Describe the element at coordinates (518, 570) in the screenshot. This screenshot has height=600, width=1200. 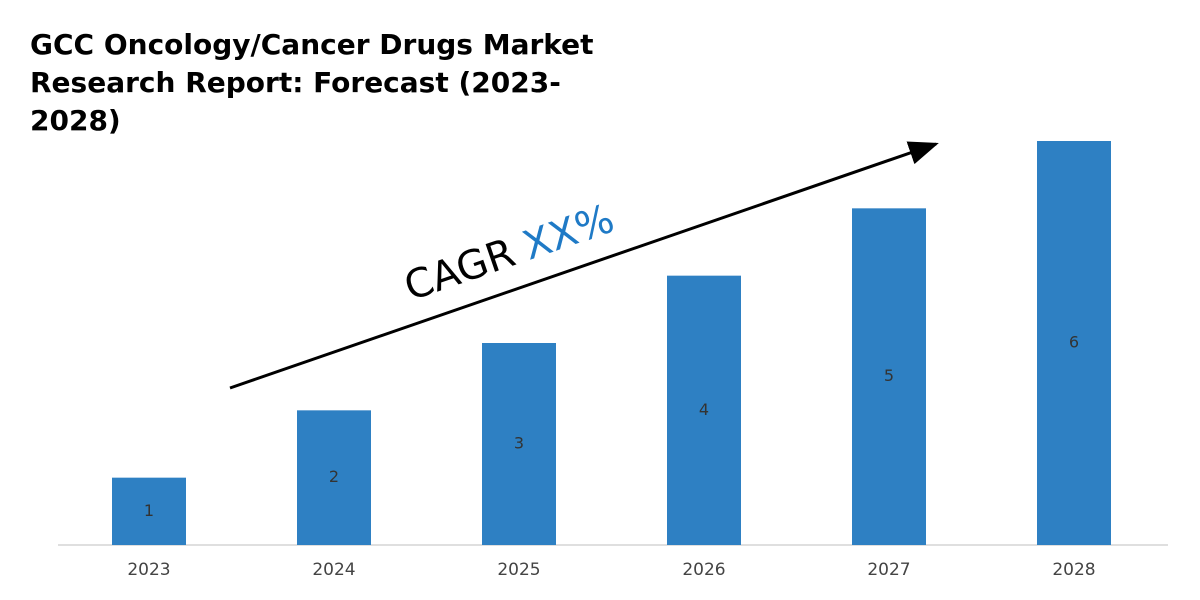
I see `x-tick-label: 2025` at that location.